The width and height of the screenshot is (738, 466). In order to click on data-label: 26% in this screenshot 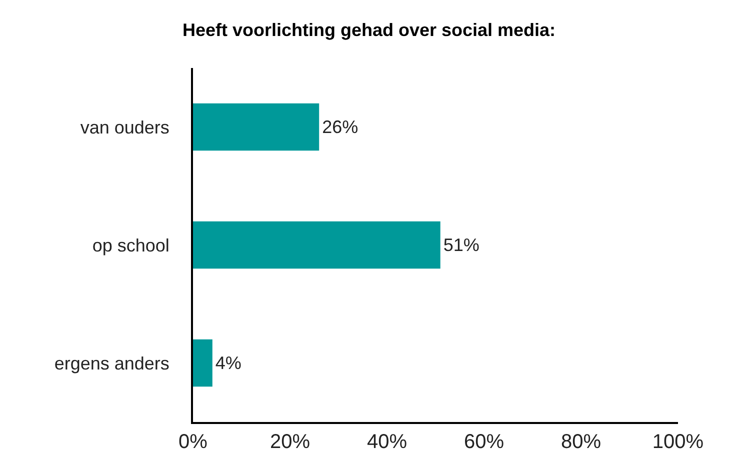, I will do `click(340, 127)`.